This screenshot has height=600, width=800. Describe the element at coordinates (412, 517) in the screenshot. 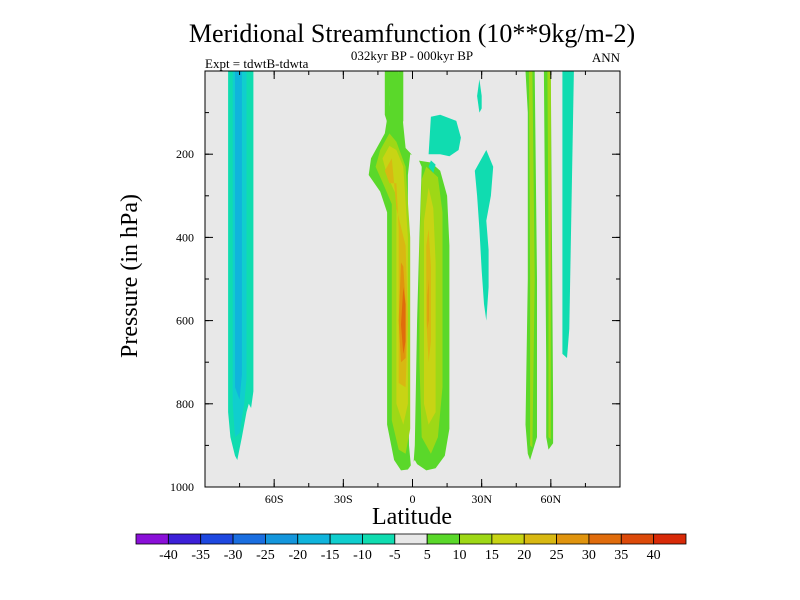

I see `x-axis-label: Latitude` at that location.